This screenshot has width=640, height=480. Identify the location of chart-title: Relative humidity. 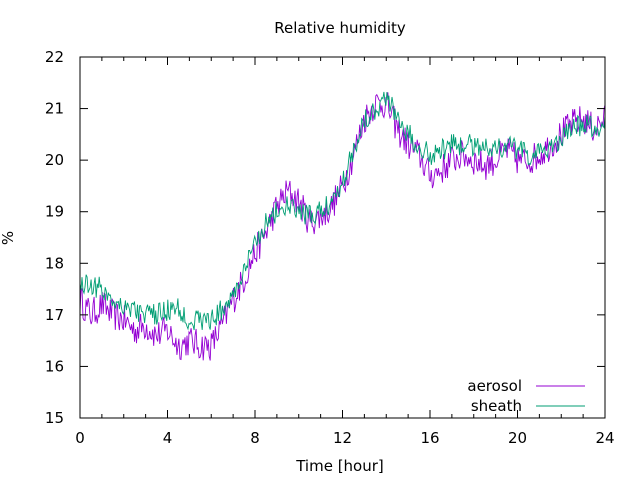
(340, 28).